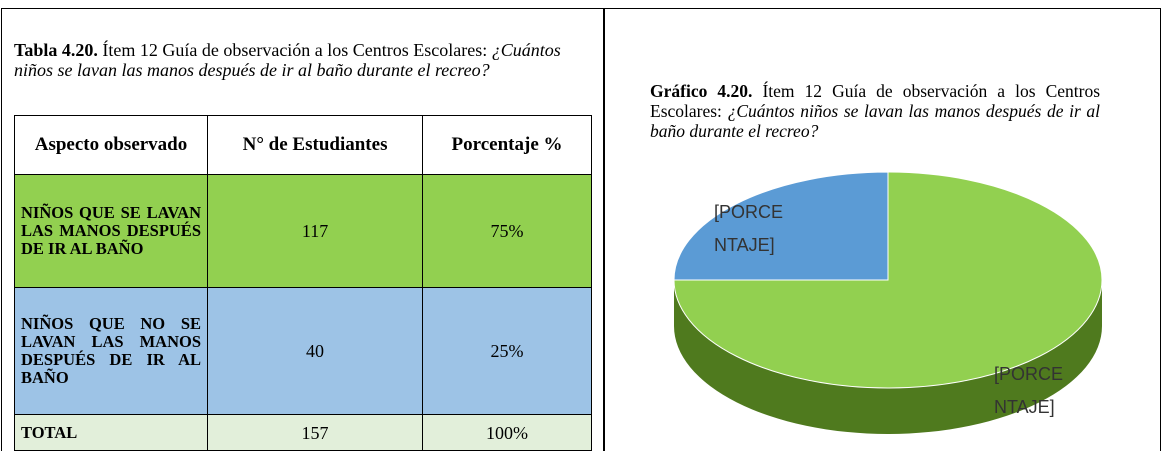 The image size is (1163, 451). I want to click on caption-label: Tabla 4.20., so click(56, 50).